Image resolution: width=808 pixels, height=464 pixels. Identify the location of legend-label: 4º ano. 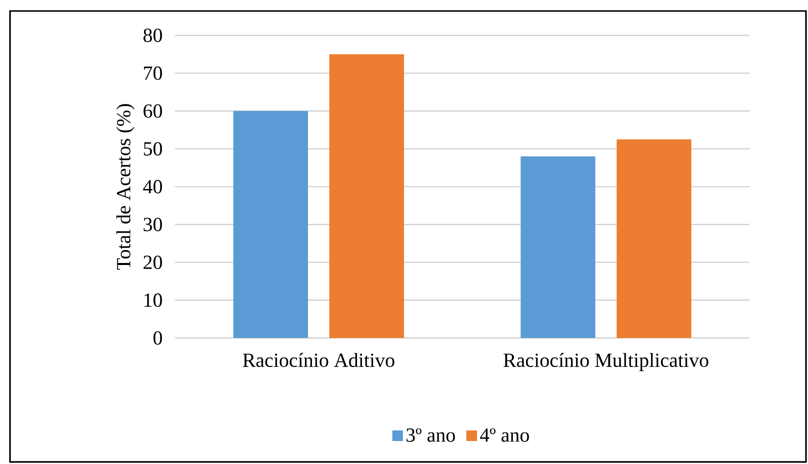
(504, 435).